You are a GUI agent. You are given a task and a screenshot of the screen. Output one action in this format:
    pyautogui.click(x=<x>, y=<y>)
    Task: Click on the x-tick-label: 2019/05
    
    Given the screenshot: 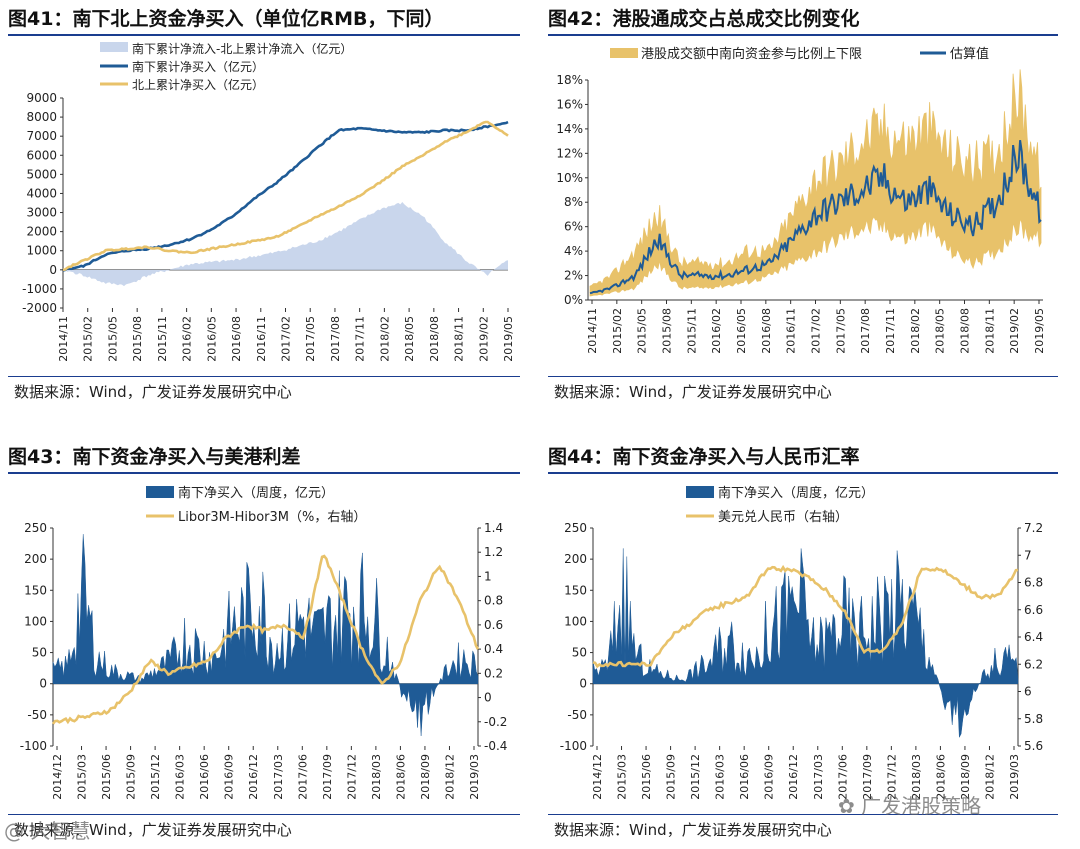 What is the action you would take?
    pyautogui.click(x=1039, y=331)
    